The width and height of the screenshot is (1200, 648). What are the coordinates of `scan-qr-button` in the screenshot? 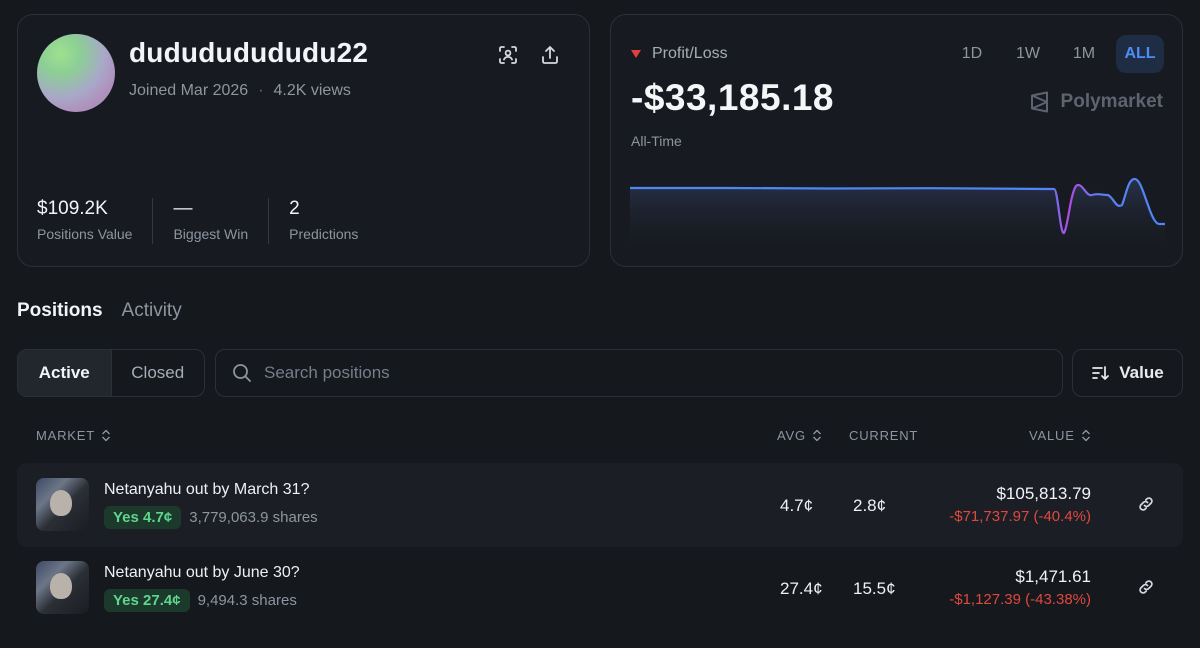 It's located at (508, 55).